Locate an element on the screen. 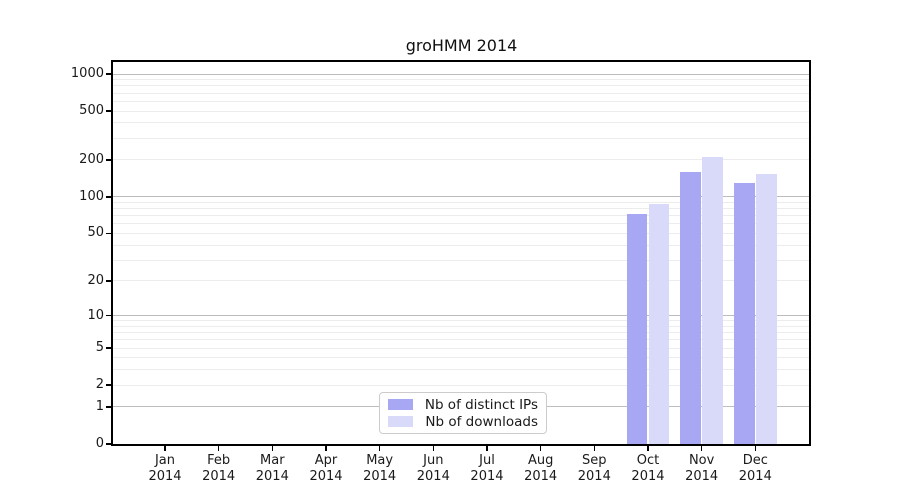 This screenshot has width=900, height=500. legend-label-downloads: Nb of downloads is located at coordinates (481, 421).